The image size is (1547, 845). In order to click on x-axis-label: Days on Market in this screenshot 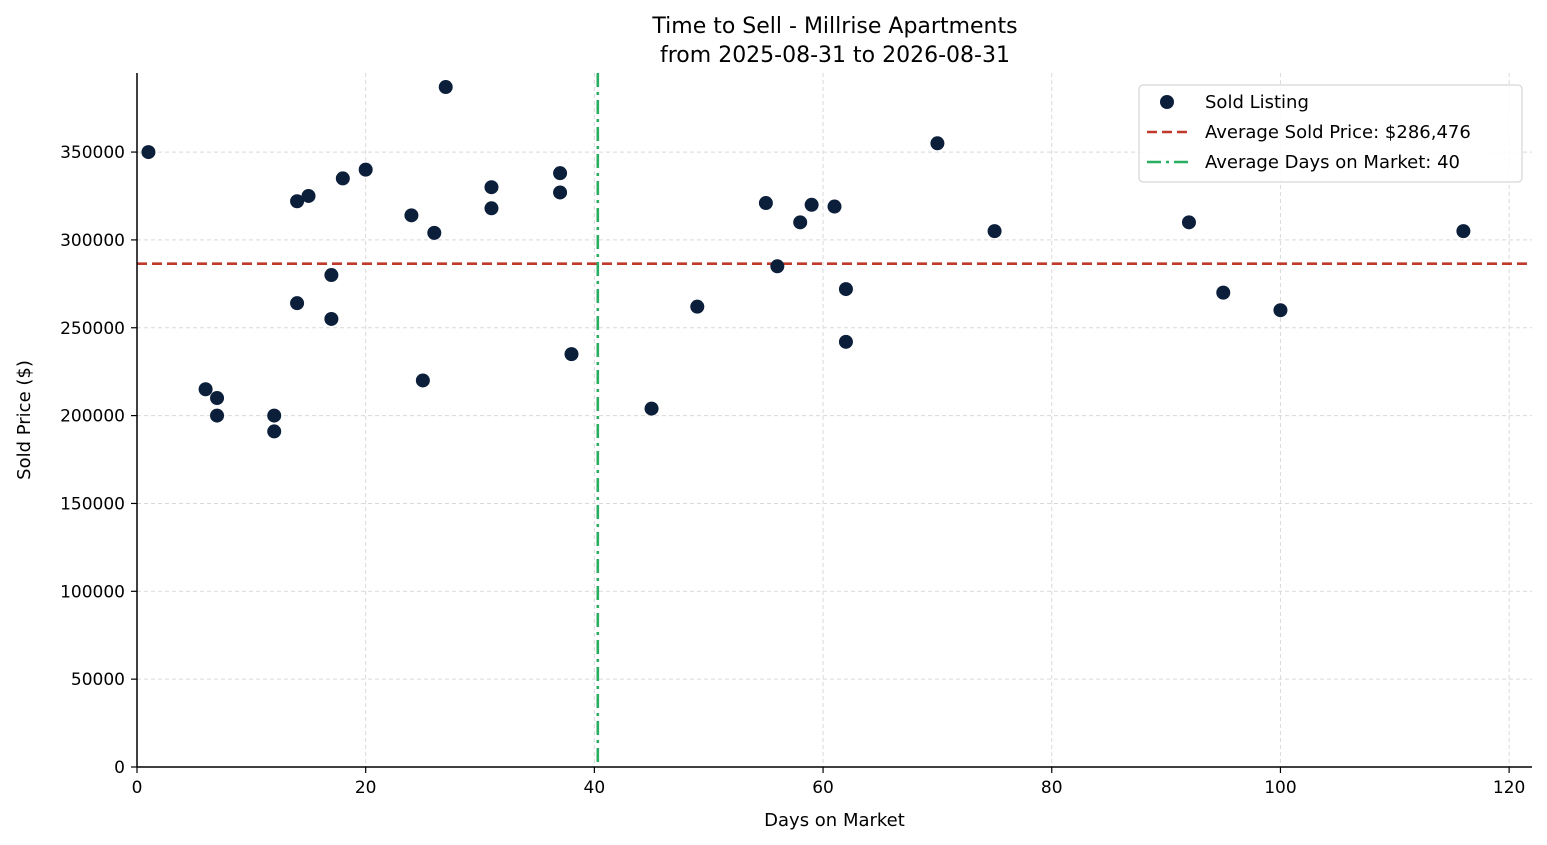, I will do `click(834, 820)`.